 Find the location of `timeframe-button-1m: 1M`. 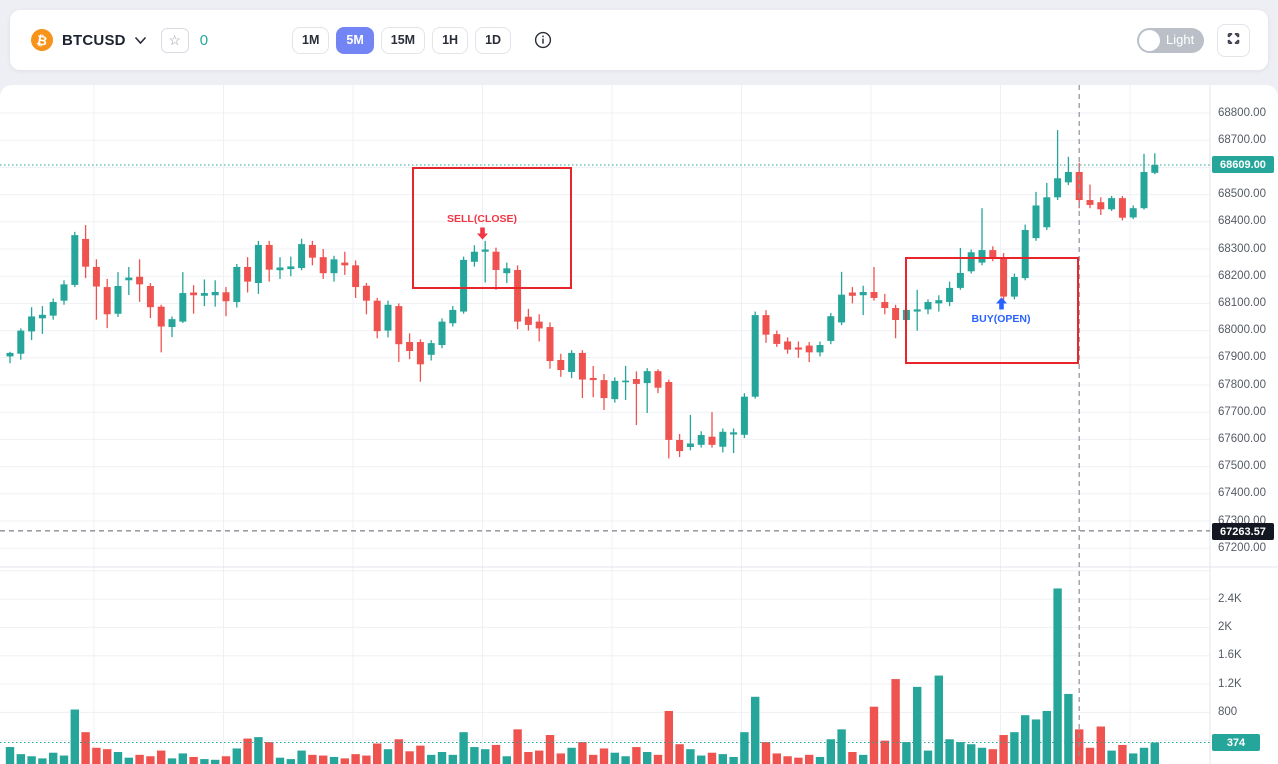

timeframe-button-1m: 1M is located at coordinates (311, 40).